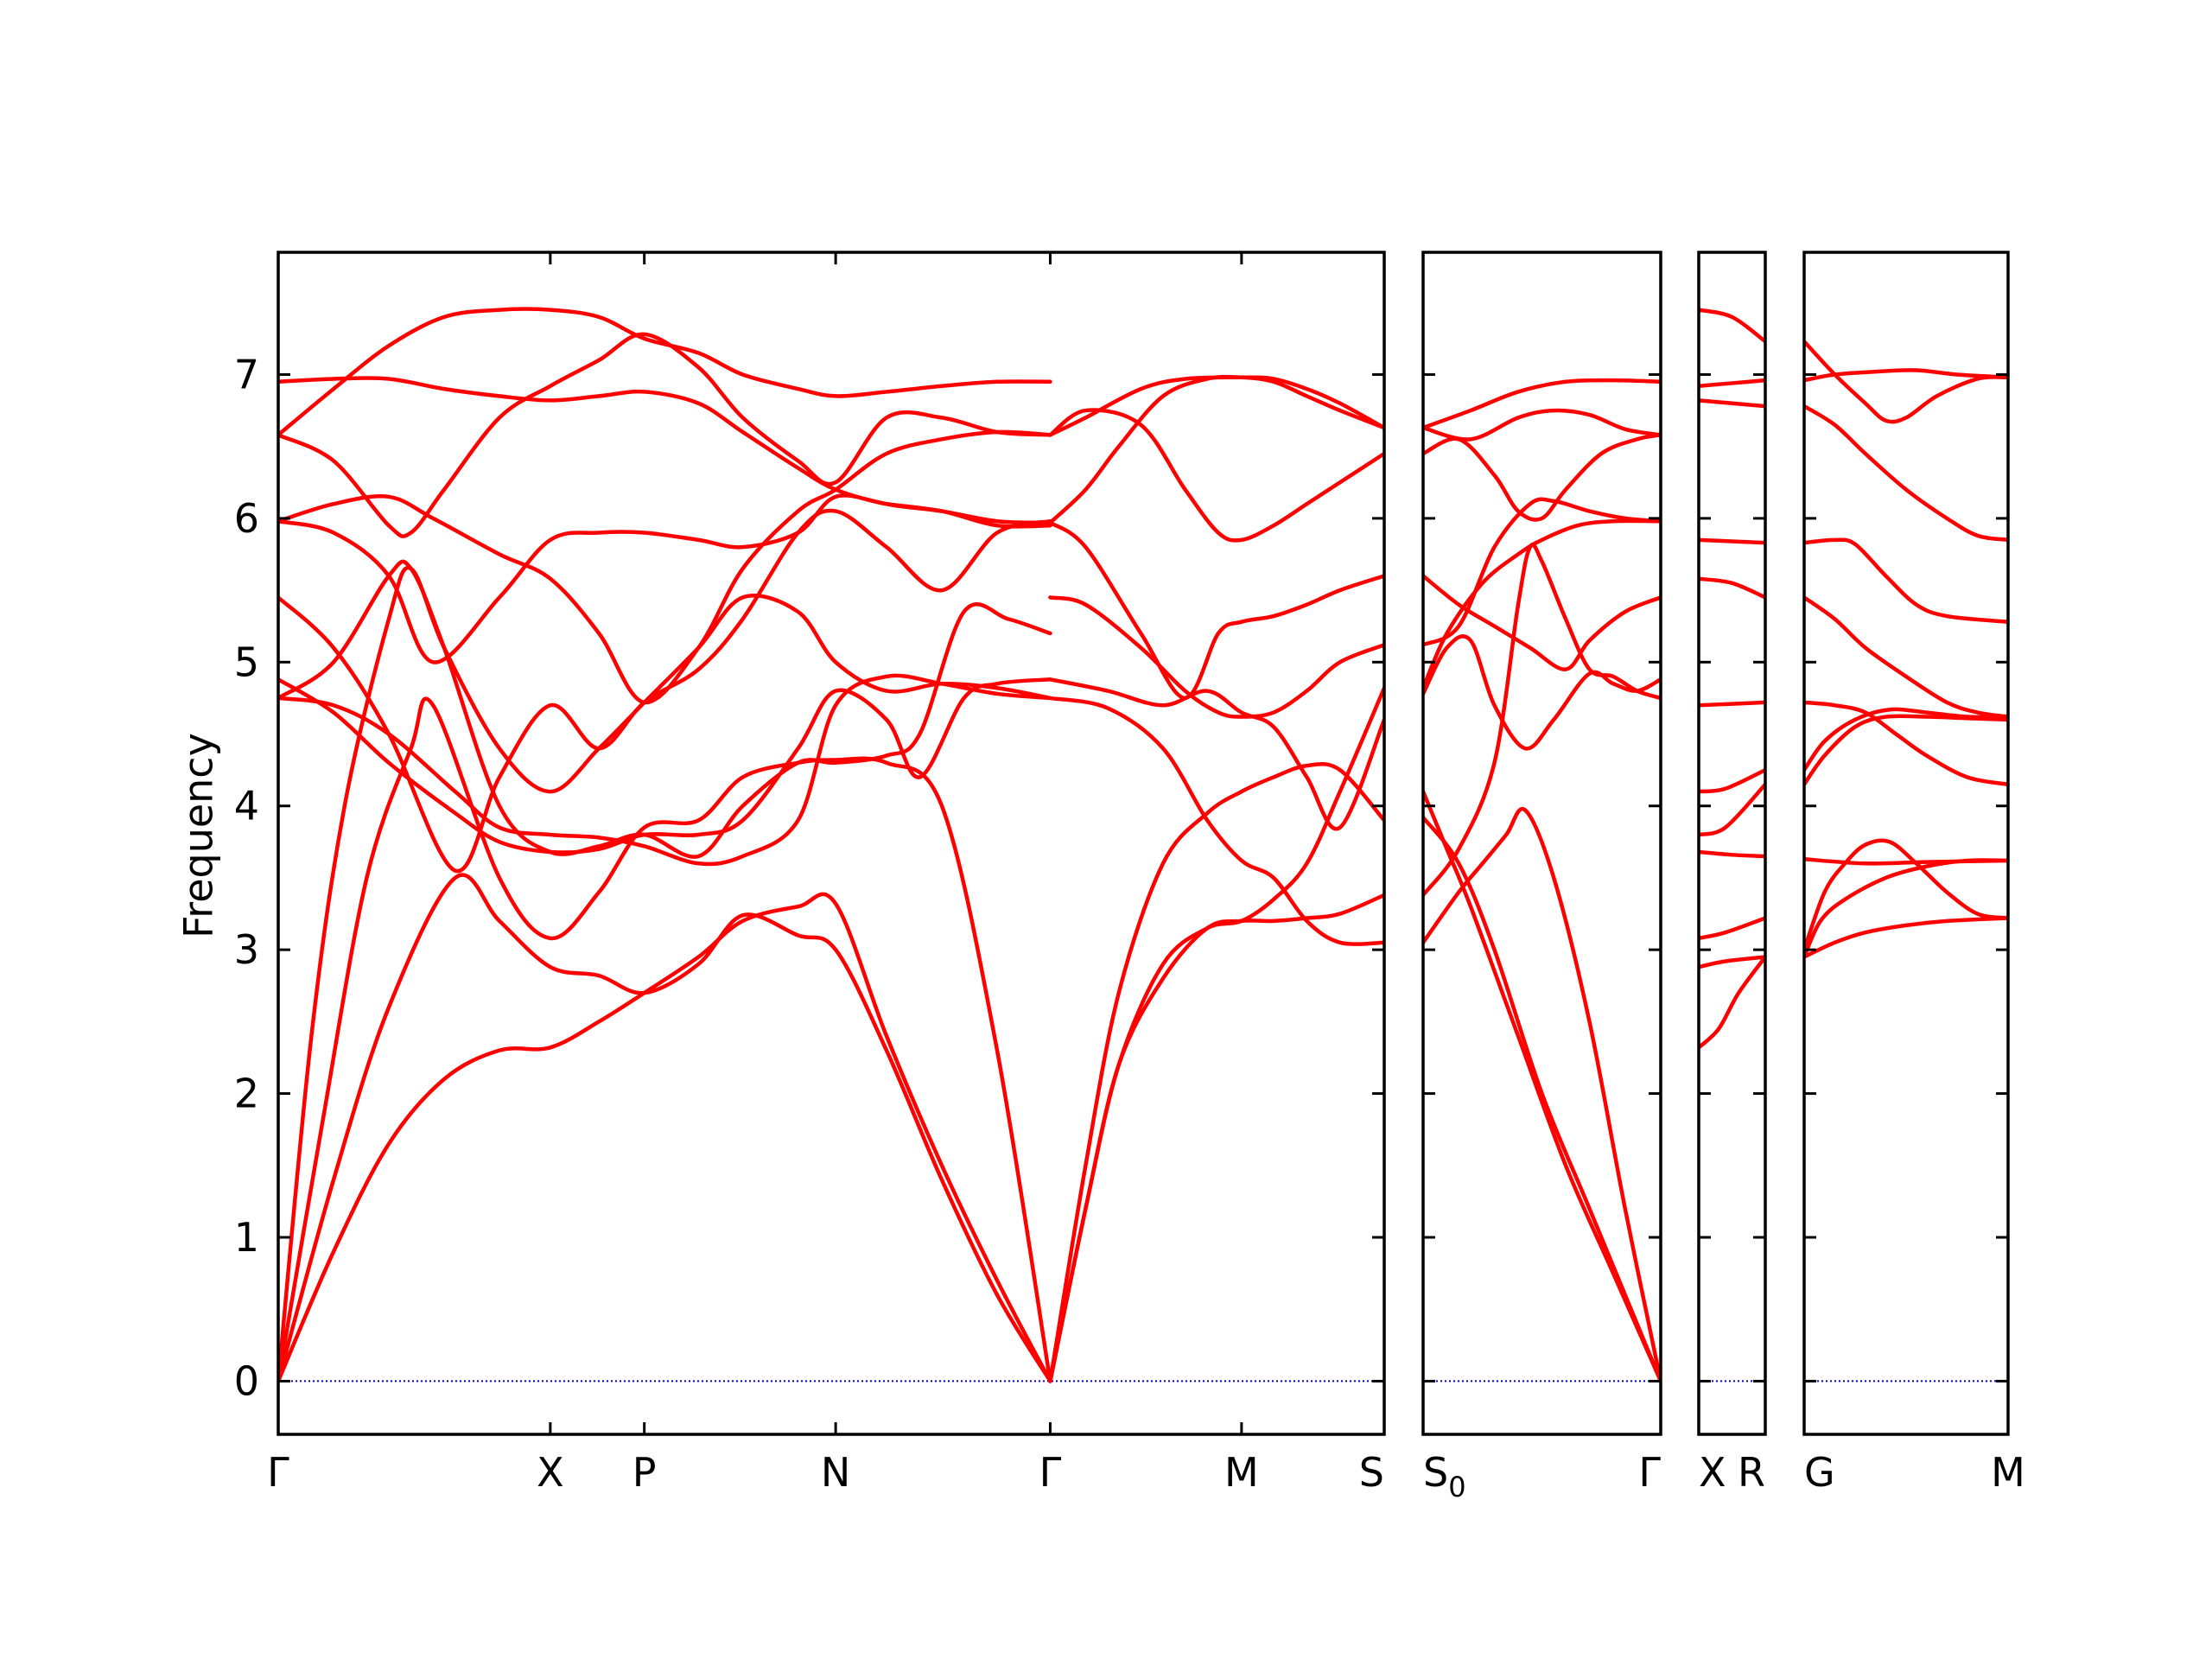 This screenshot has height=1659, width=2212. I want to click on k-point-label: G, so click(1819, 1472).